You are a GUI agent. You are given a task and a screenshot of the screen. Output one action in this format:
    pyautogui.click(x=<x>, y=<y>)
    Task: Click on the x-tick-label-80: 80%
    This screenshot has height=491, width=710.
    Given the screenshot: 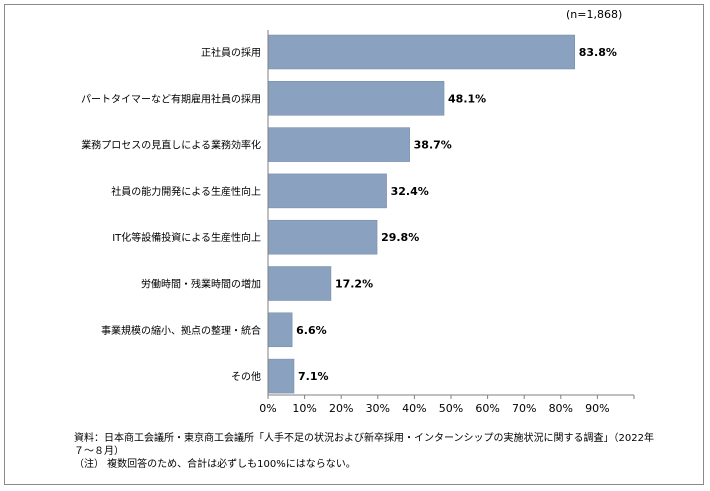 What is the action you would take?
    pyautogui.click(x=561, y=408)
    